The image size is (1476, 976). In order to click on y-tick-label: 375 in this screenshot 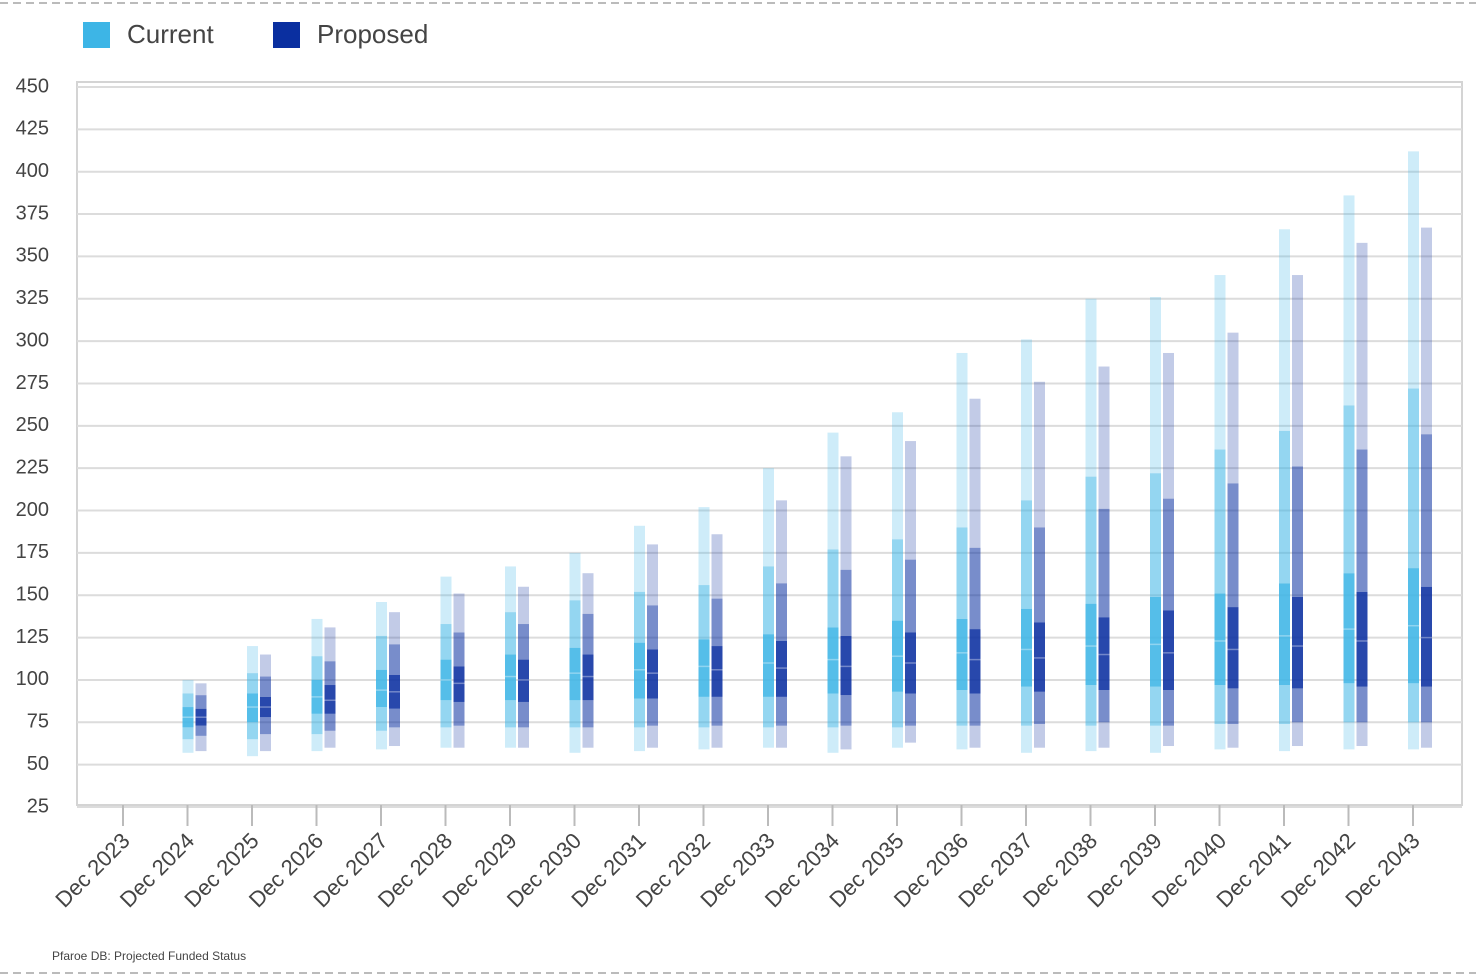, I will do `click(32, 213)`.